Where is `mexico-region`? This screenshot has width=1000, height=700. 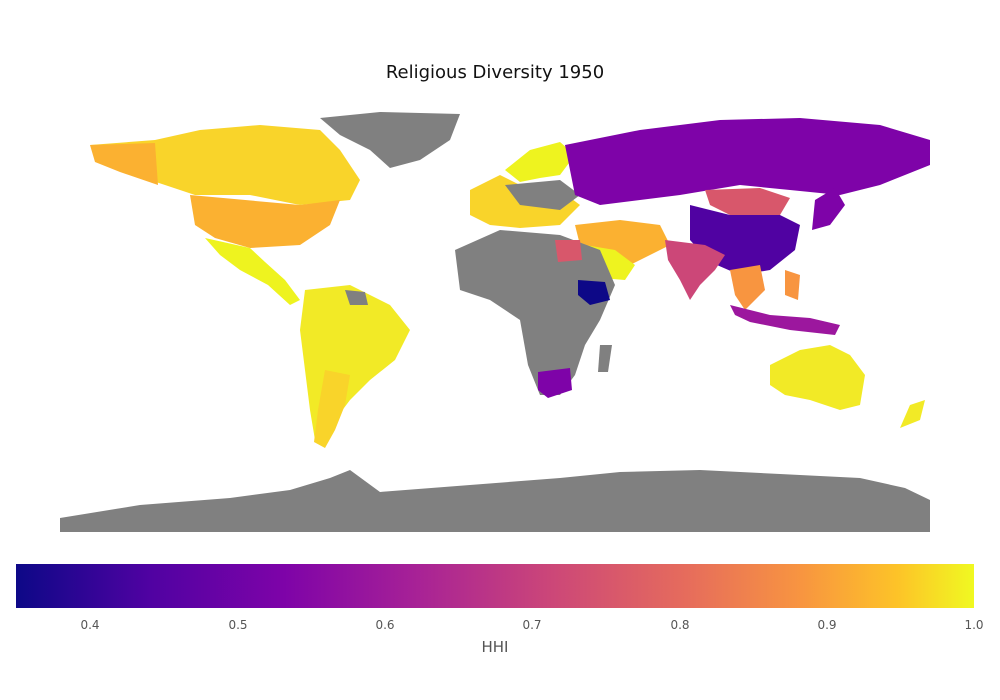
mexico-region is located at coordinates (252, 271).